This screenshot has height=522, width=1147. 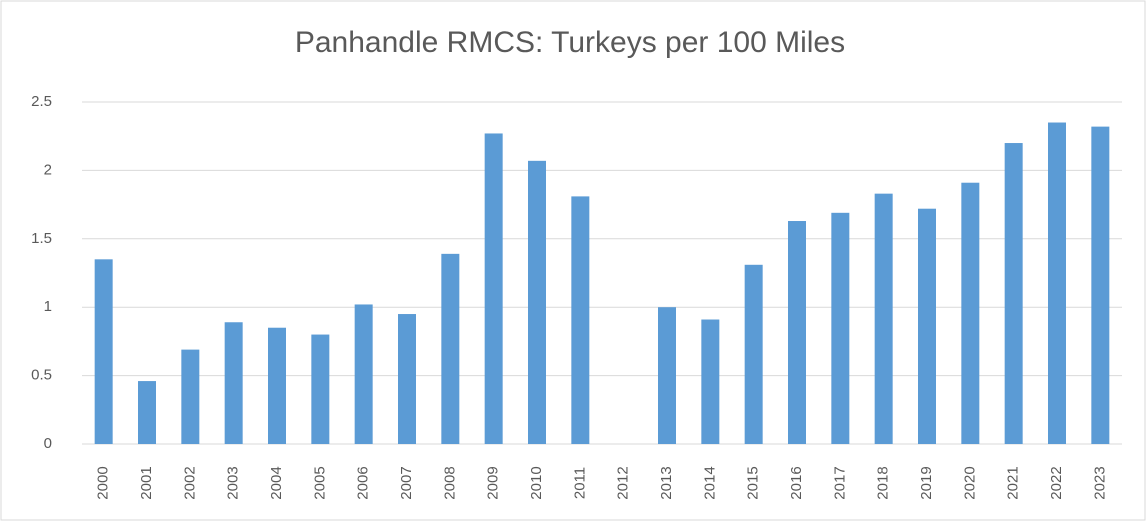 What do you see at coordinates (276, 482) in the screenshot?
I see `x-tick-label: 2004` at bounding box center [276, 482].